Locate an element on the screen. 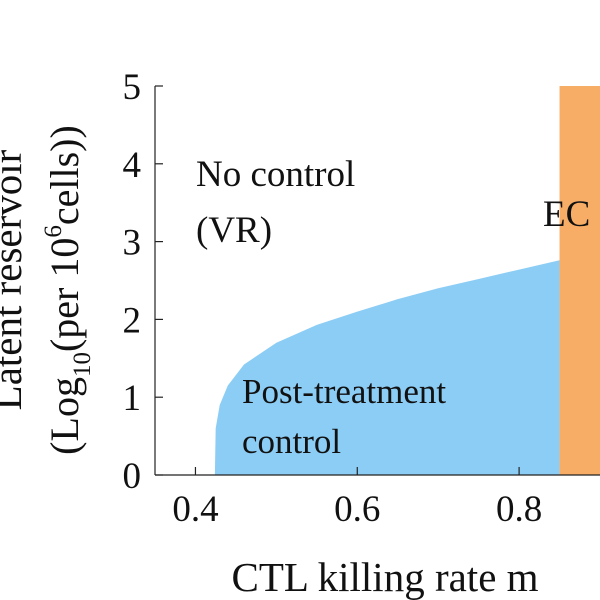 Image resolution: width=600 pixels, height=600 pixels. y-tick-label: 0 is located at coordinates (132, 476).